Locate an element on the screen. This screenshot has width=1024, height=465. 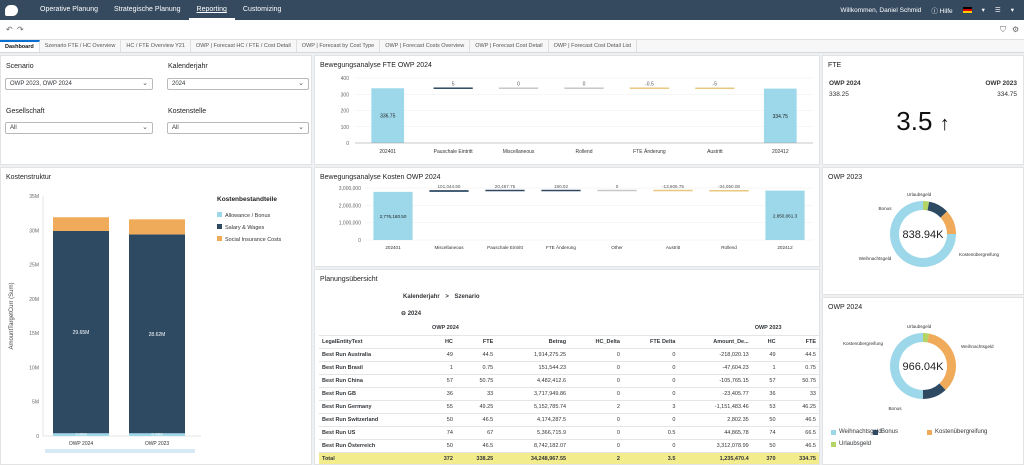
scenario-select: OWP 2023, OWP 2024 ⌄ is located at coordinates (79, 84).